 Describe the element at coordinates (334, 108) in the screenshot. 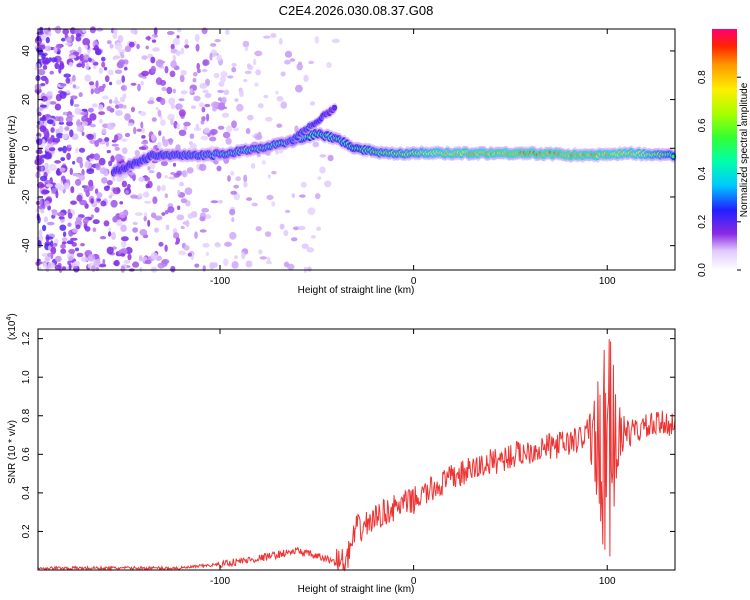

I see `heatmap-trace-core` at that location.